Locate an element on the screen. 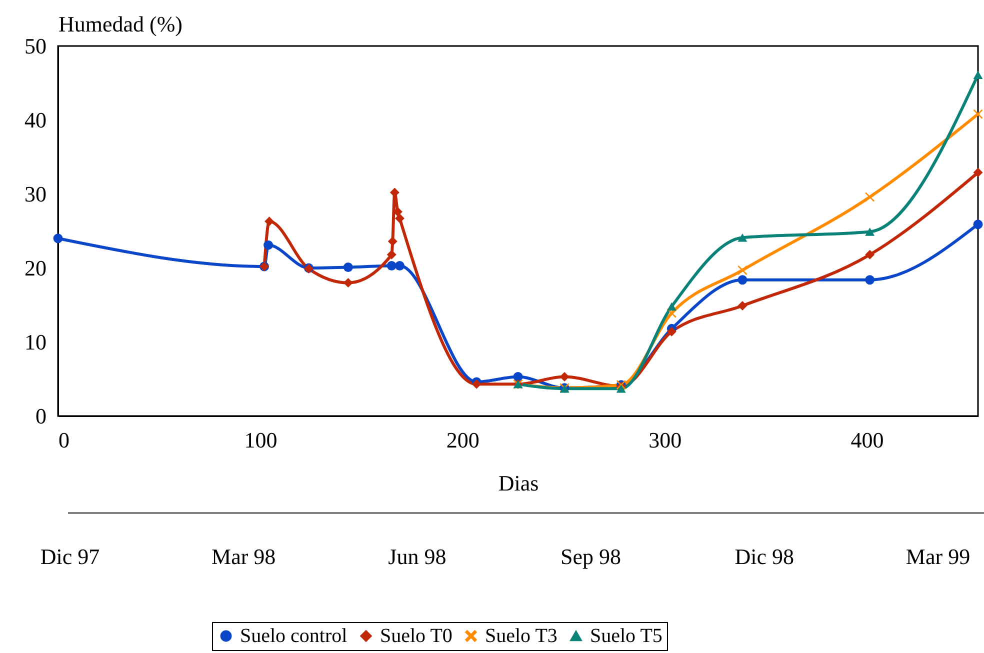 The height and width of the screenshot is (653, 984). y-tick-label: 10 is located at coordinates (35, 342).